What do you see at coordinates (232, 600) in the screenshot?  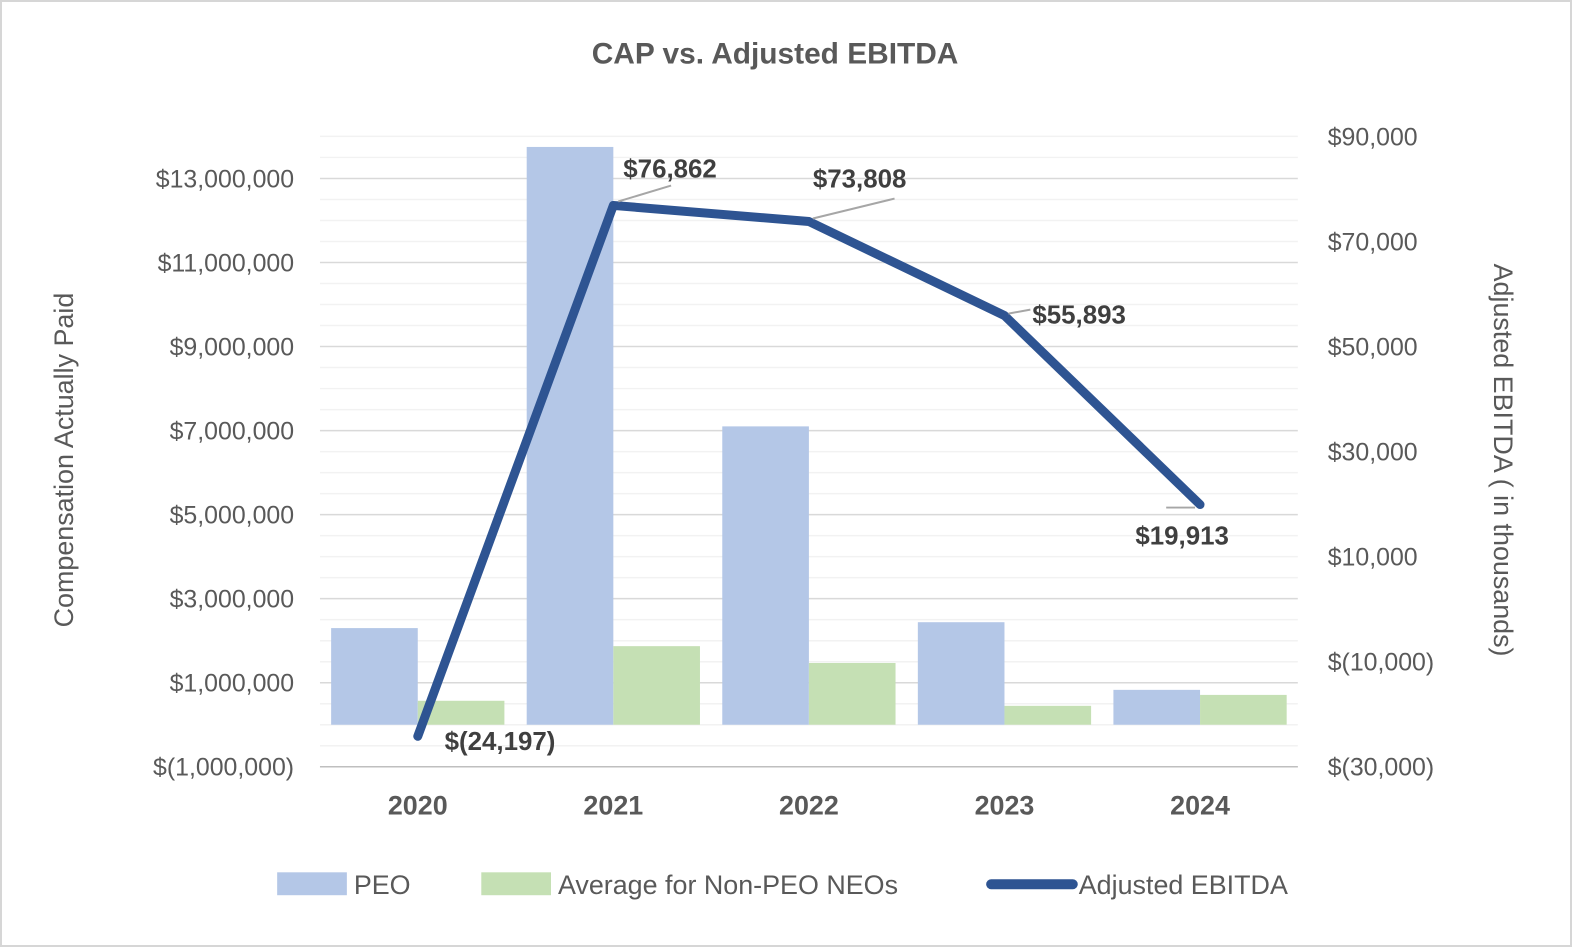 I see `left-axis-tick-label: $3,000,000` at bounding box center [232, 600].